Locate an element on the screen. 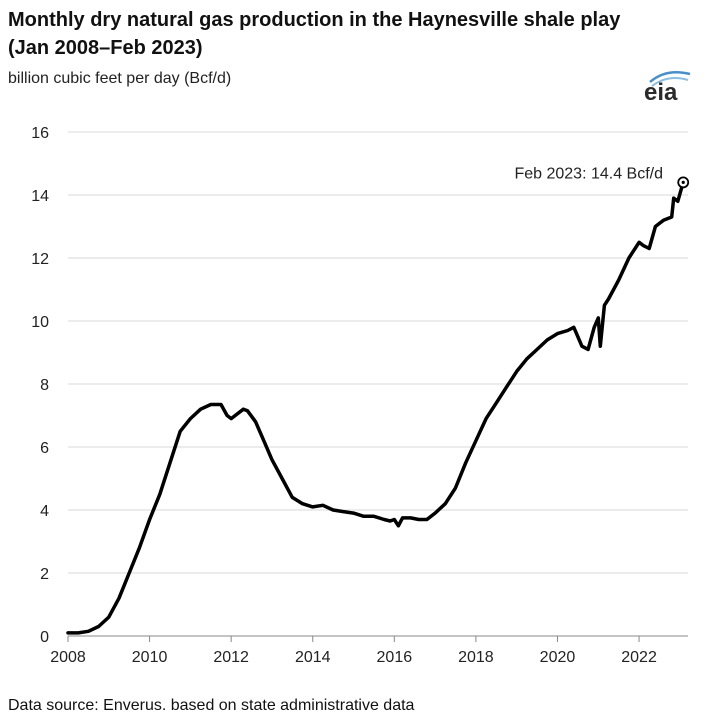  y-tick-label: 4 is located at coordinates (44, 511).